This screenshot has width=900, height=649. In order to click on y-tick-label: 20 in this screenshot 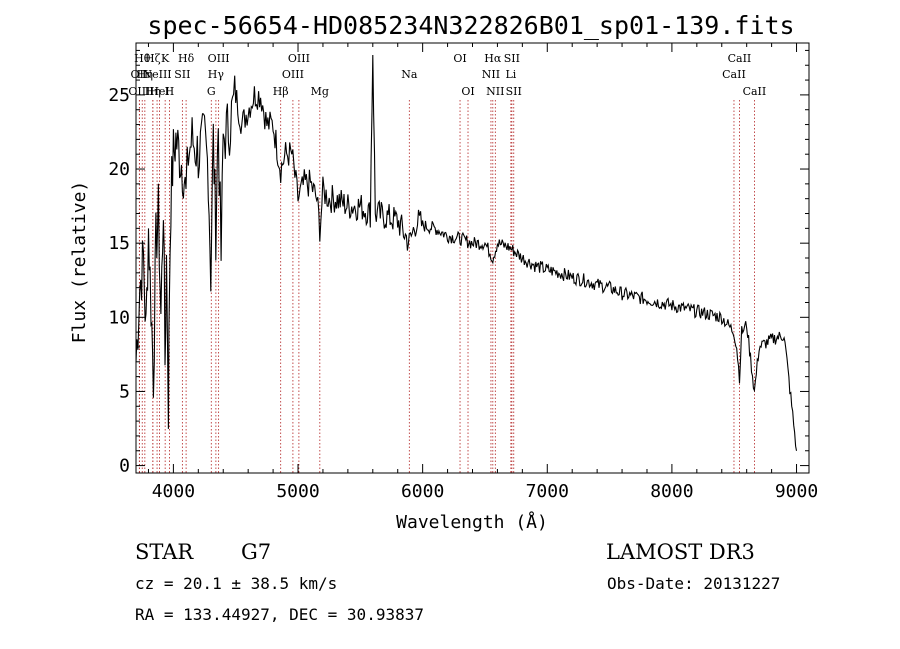, I will do `click(119, 169)`.